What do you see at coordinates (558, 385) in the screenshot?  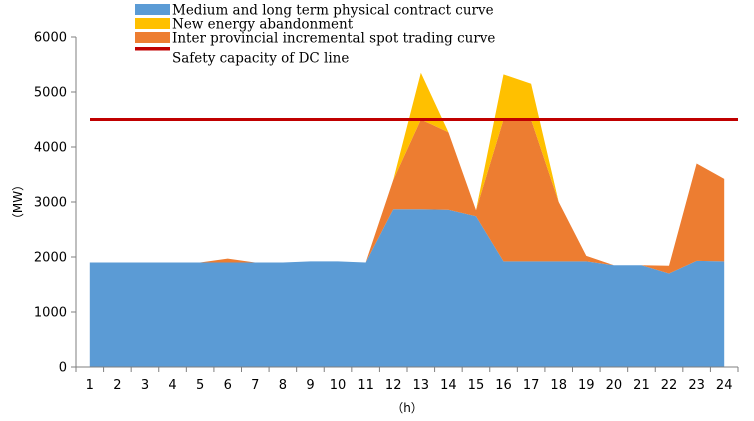 I see `x-tick-label: 18` at bounding box center [558, 385].